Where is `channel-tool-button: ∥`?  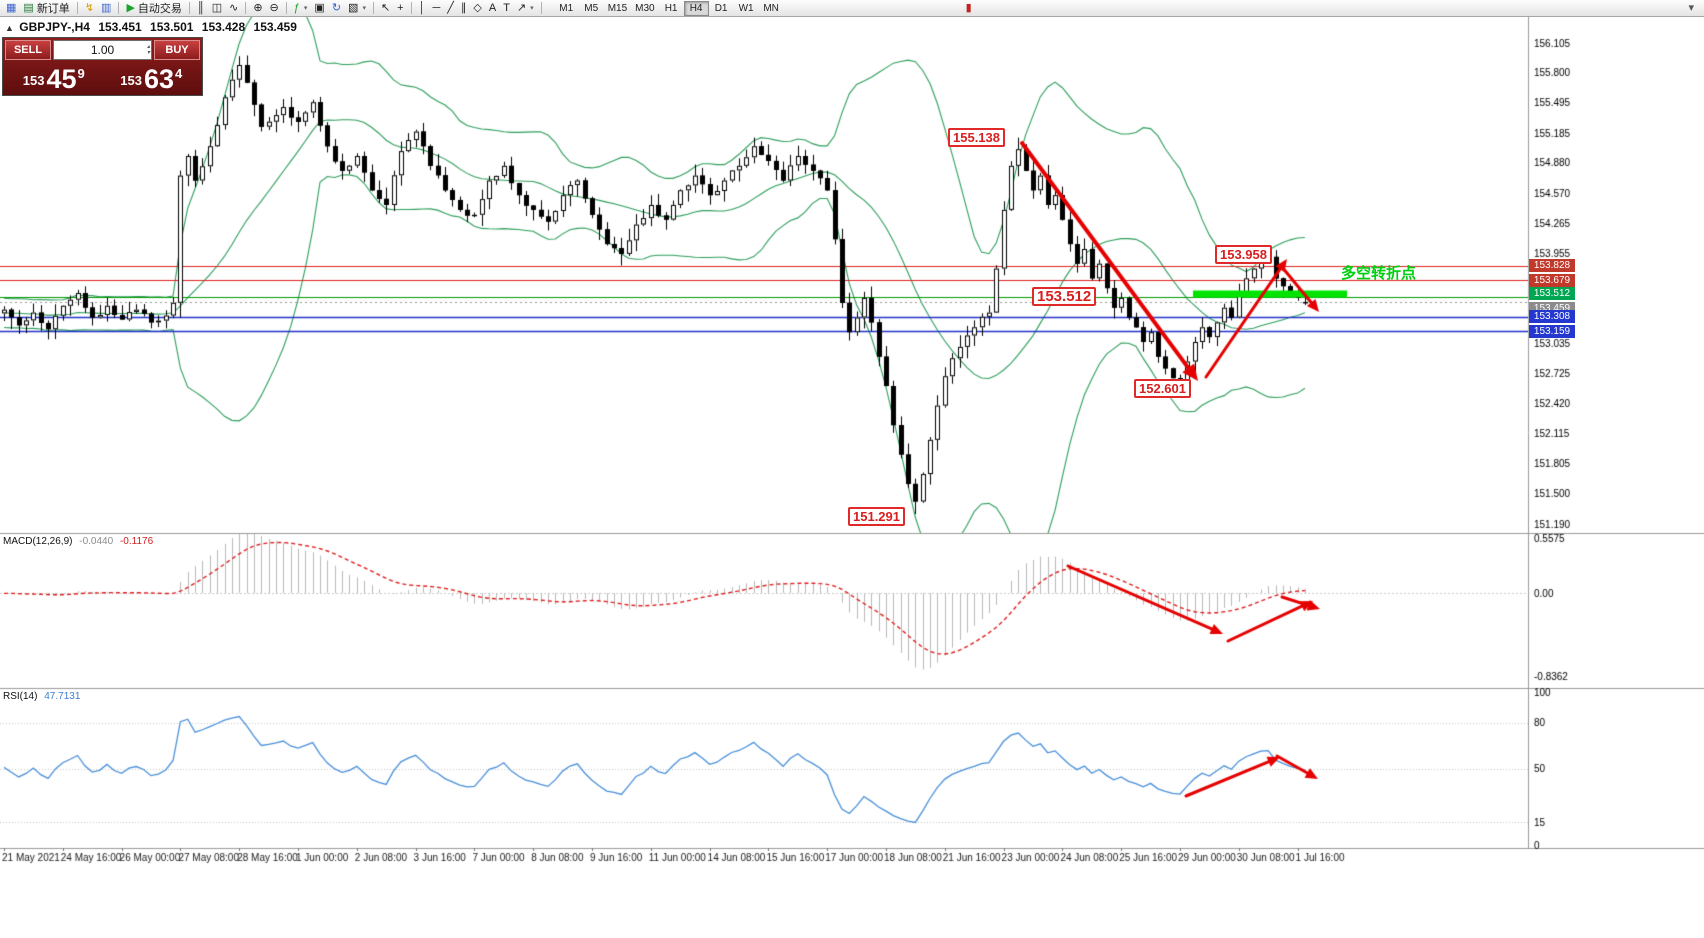
channel-tool-button: ∥ is located at coordinates (464, 8).